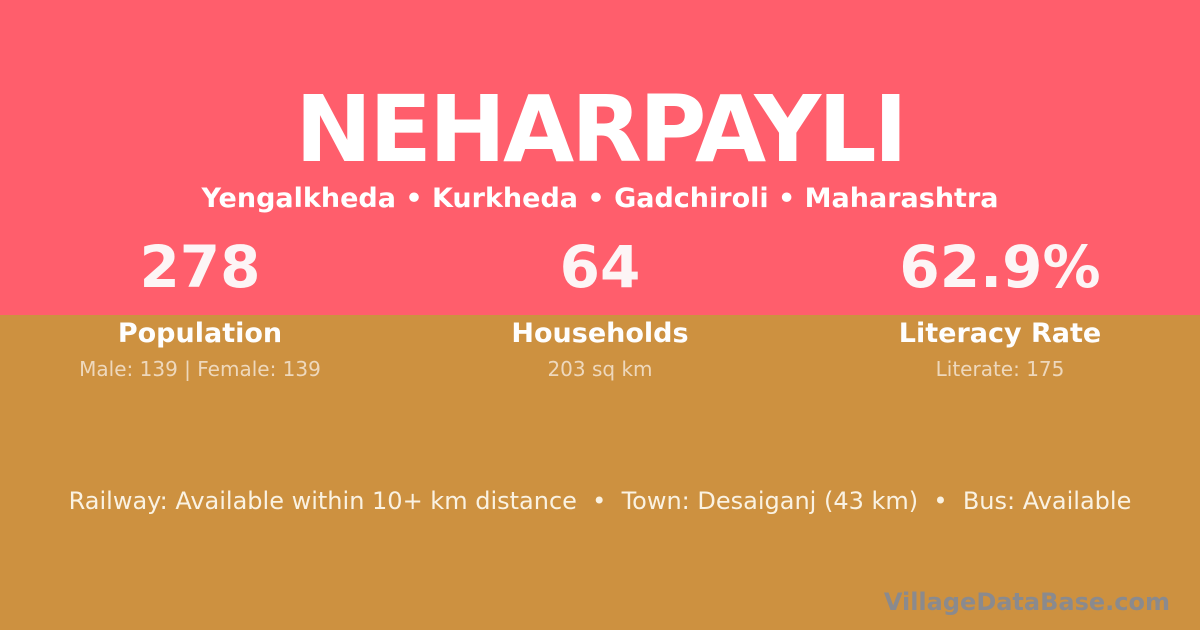 The height and width of the screenshot is (630, 1200). Describe the element at coordinates (200, 333) in the screenshot. I see `population-label: Population` at that location.